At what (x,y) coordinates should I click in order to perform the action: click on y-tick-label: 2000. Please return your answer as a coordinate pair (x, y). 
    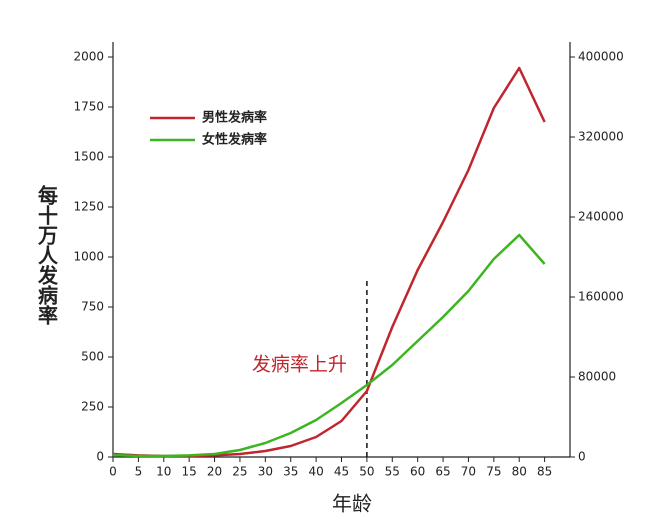
    Looking at the image, I should click on (88, 57).